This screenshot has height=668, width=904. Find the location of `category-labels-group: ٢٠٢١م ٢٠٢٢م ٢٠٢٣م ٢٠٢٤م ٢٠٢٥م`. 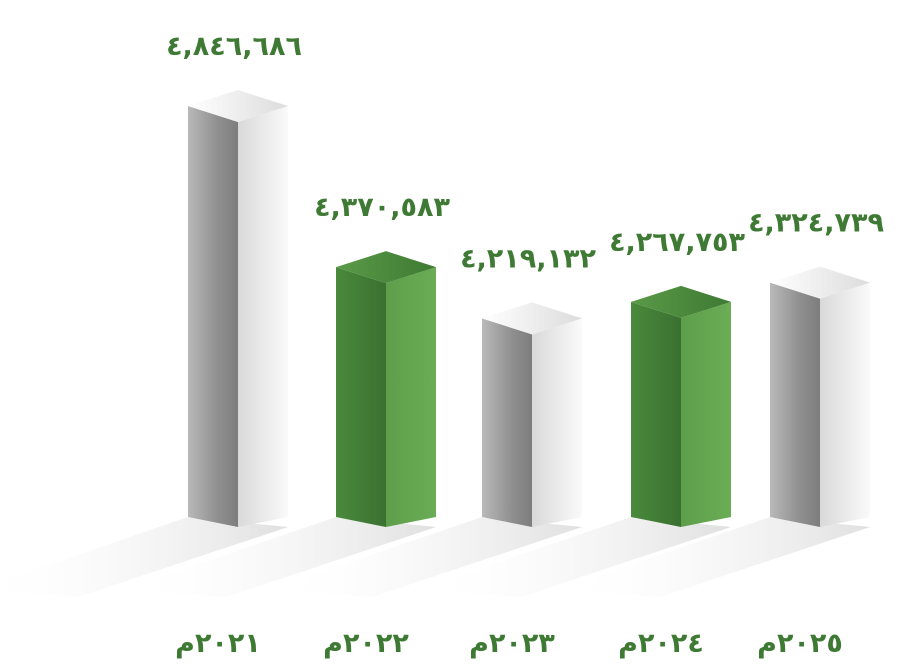

category-labels-group: ٢٠٢١م ٢٠٢٢م ٢٠٢٣م ٢٠٢٤م ٢٠٢٥م is located at coordinates (509, 643).